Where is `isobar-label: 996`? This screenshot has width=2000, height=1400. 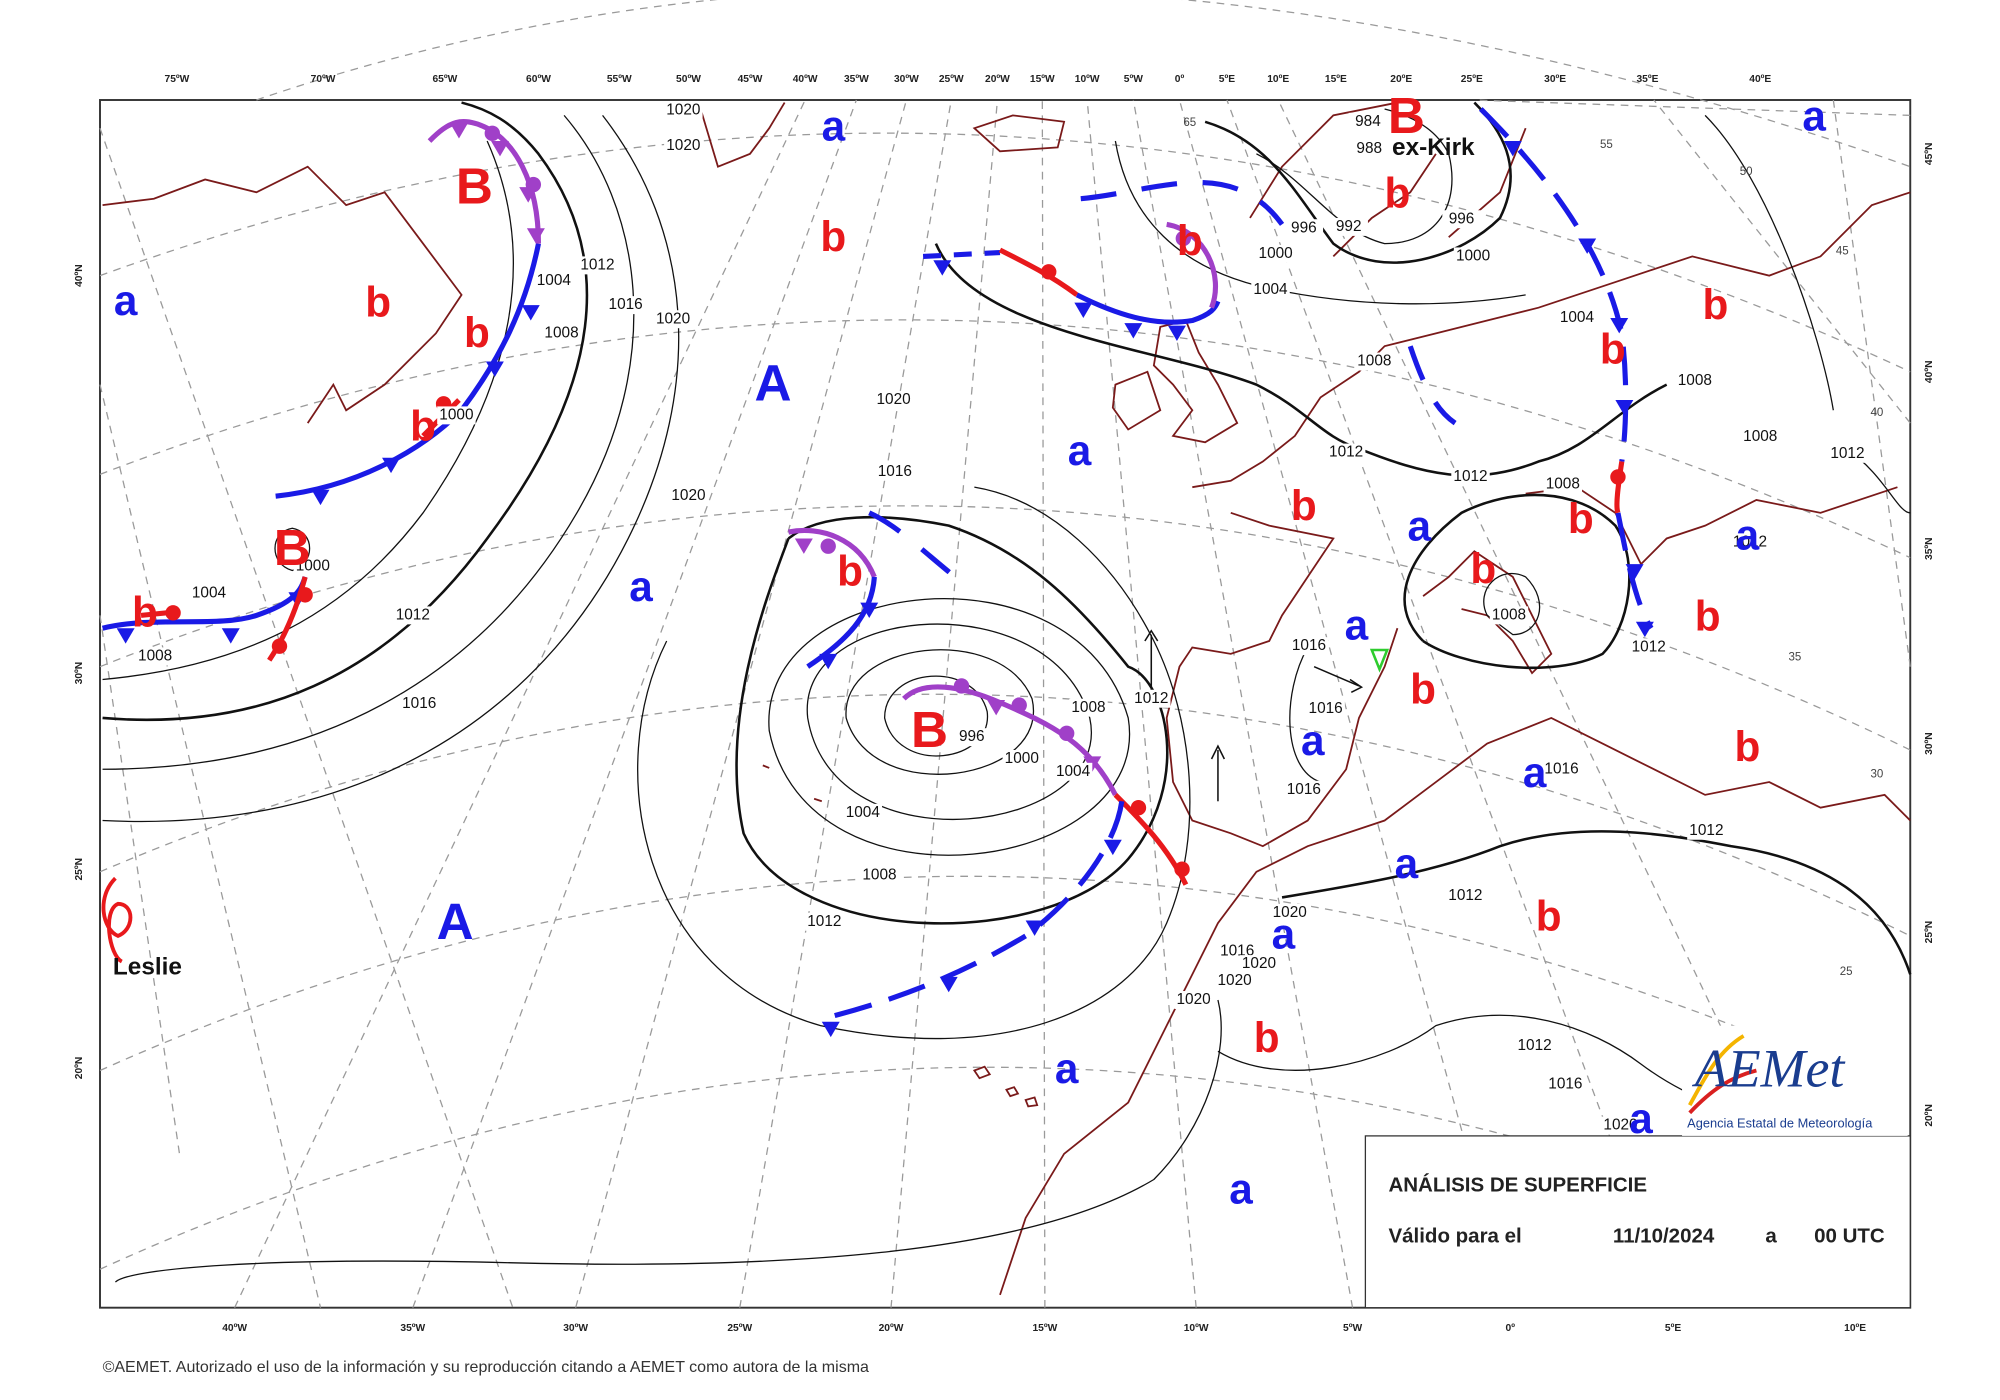 isobar-label: 996 is located at coordinates (1304, 227).